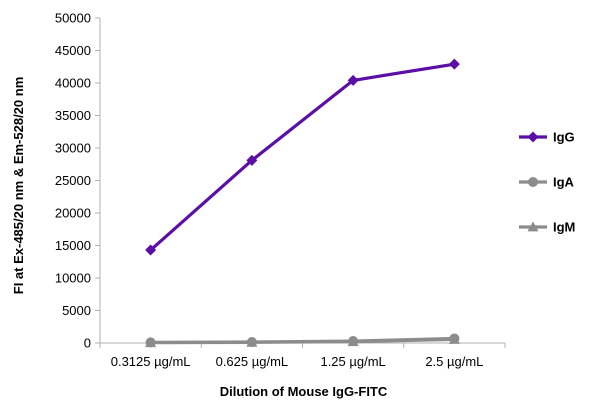 The height and width of the screenshot is (418, 600). Describe the element at coordinates (304, 391) in the screenshot. I see `x-axis-title: Dilution of Mouse IgG-FITC` at that location.